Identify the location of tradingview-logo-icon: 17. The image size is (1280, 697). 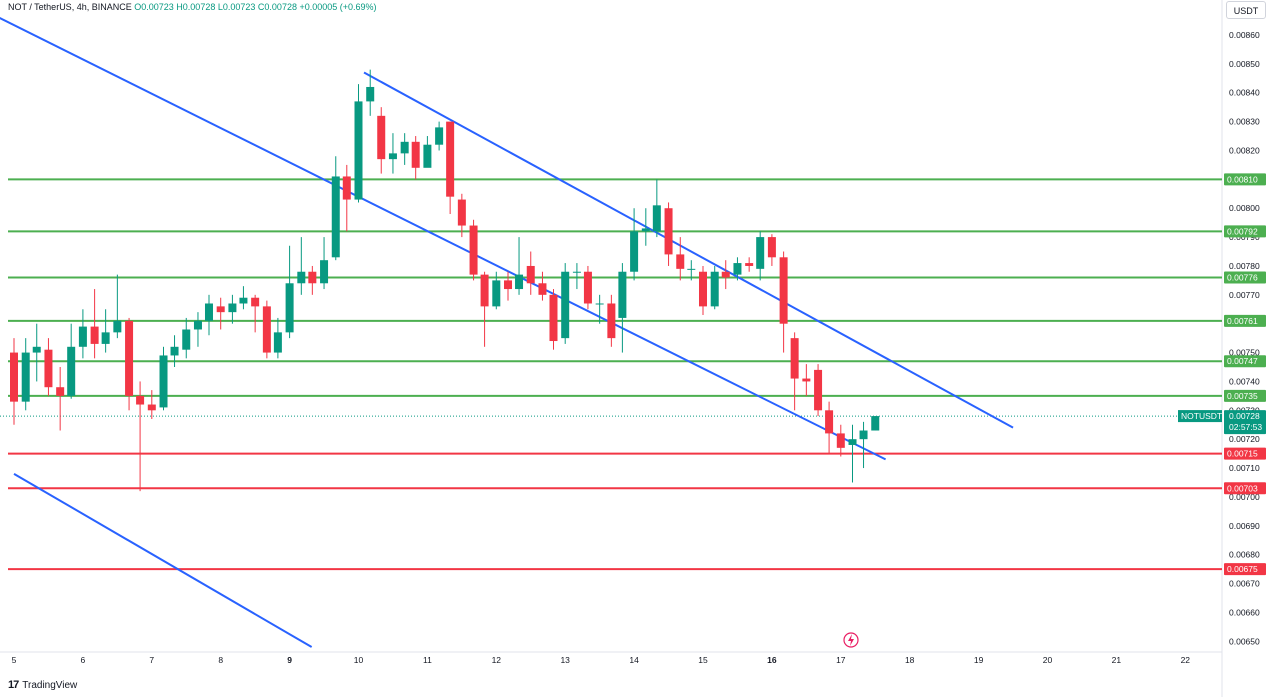
(13, 685).